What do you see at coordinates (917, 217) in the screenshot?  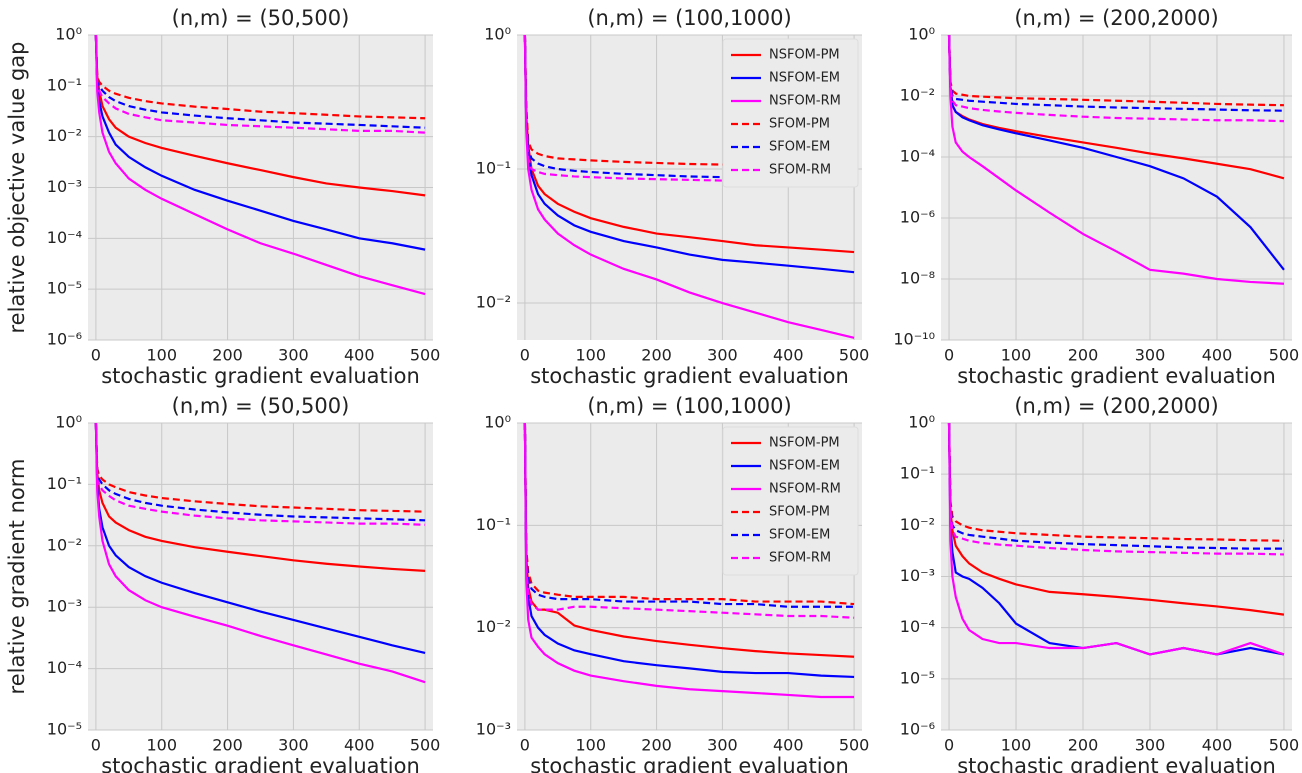 I see `y-tick-label: 10⁻⁶` at bounding box center [917, 217].